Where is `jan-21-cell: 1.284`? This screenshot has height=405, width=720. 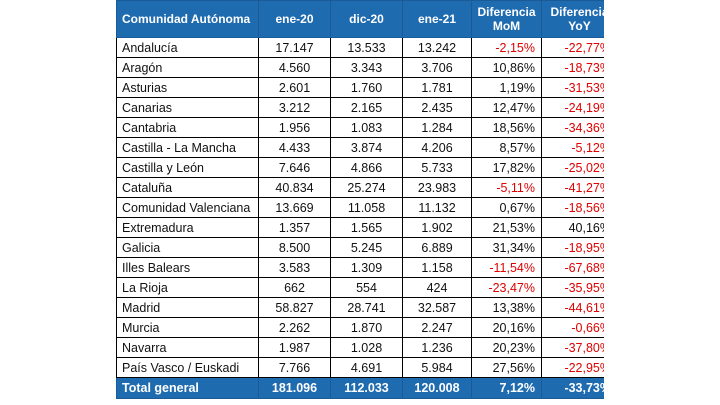
jan-21-cell: 1.284 is located at coordinates (437, 127).